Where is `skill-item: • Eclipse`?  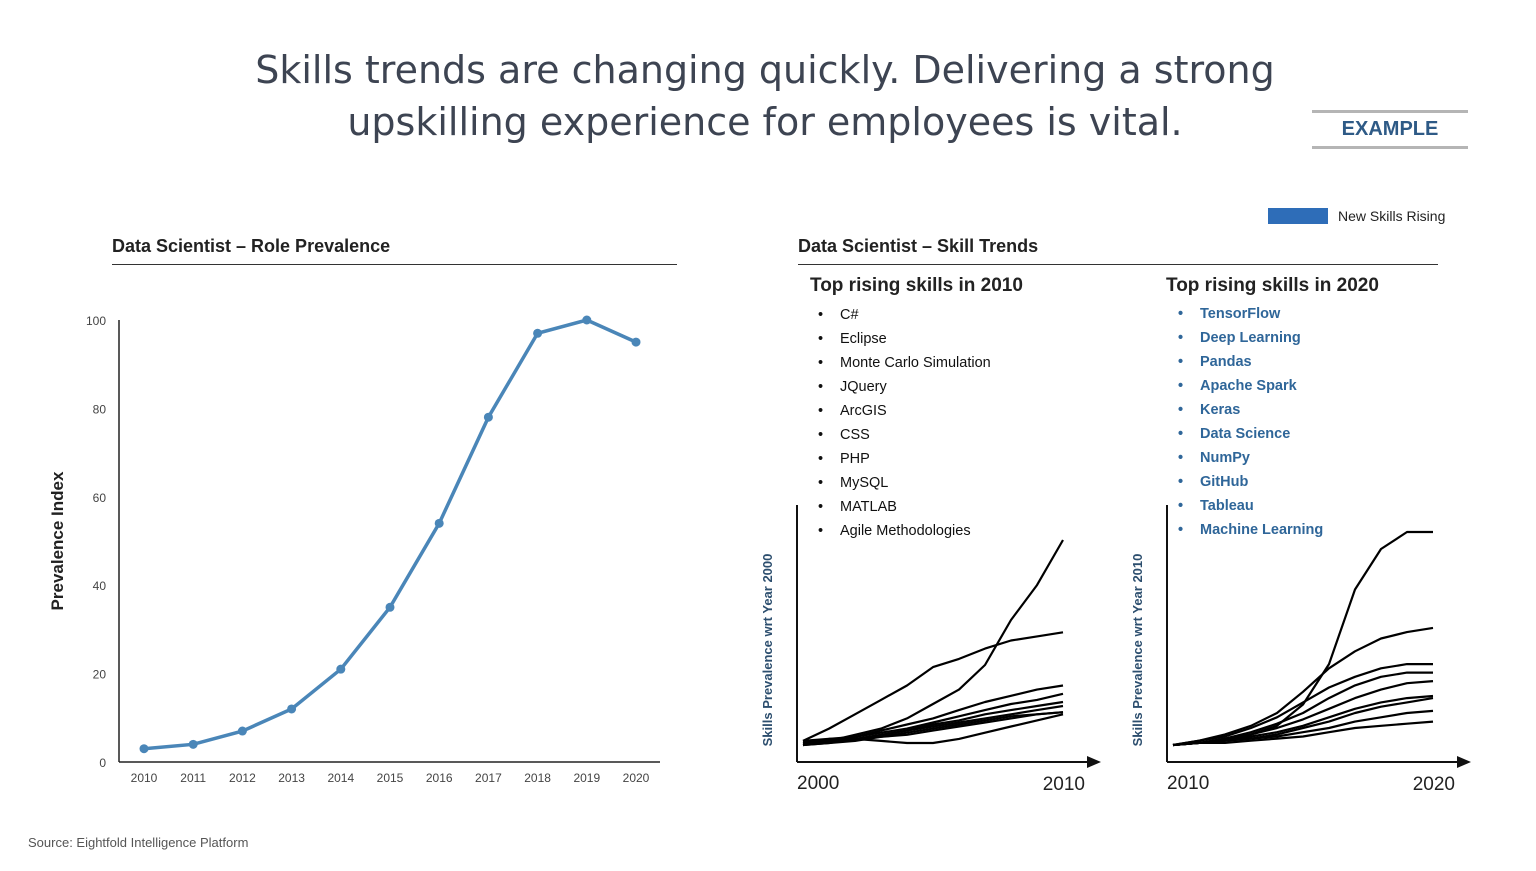 skill-item: • Eclipse is located at coordinates (900, 339).